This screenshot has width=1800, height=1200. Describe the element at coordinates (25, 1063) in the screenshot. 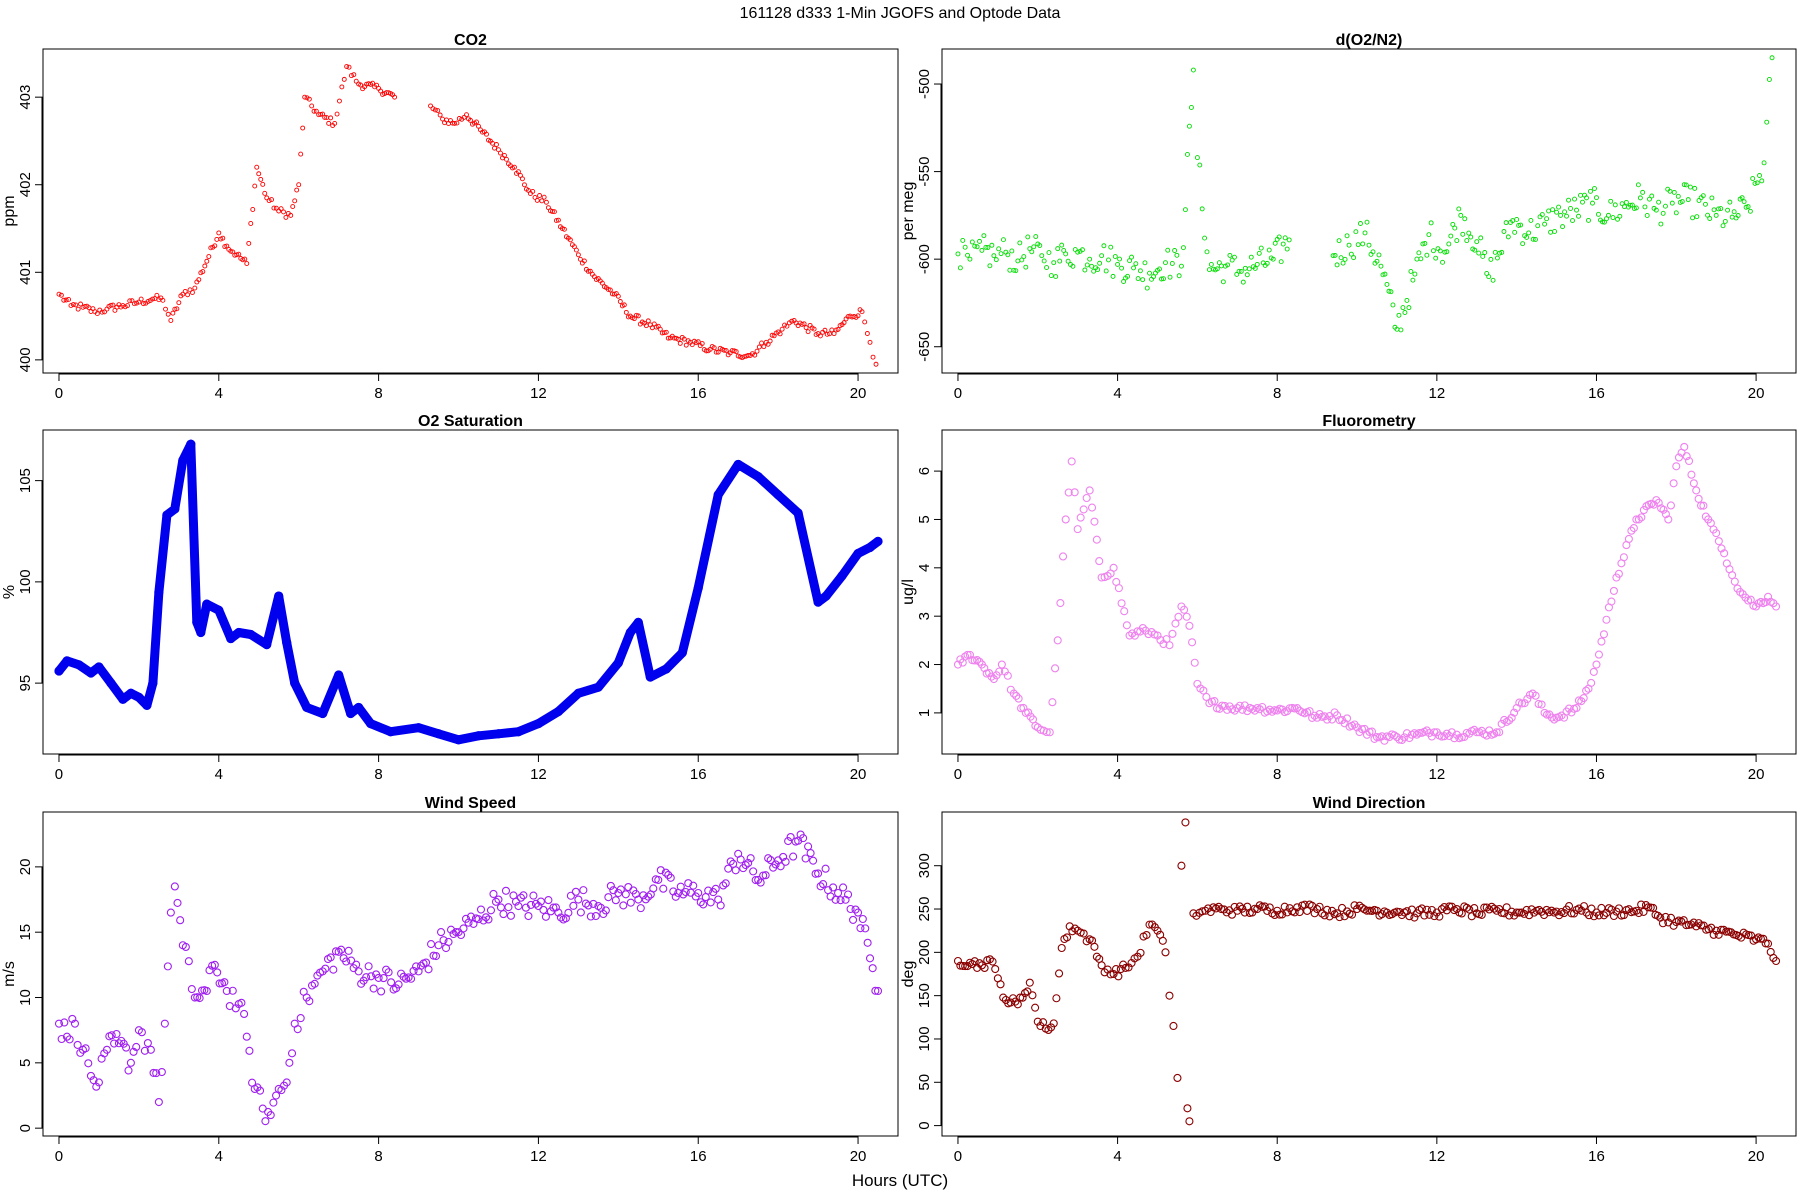

I see `windspeed-y-tick-label: 5` at that location.